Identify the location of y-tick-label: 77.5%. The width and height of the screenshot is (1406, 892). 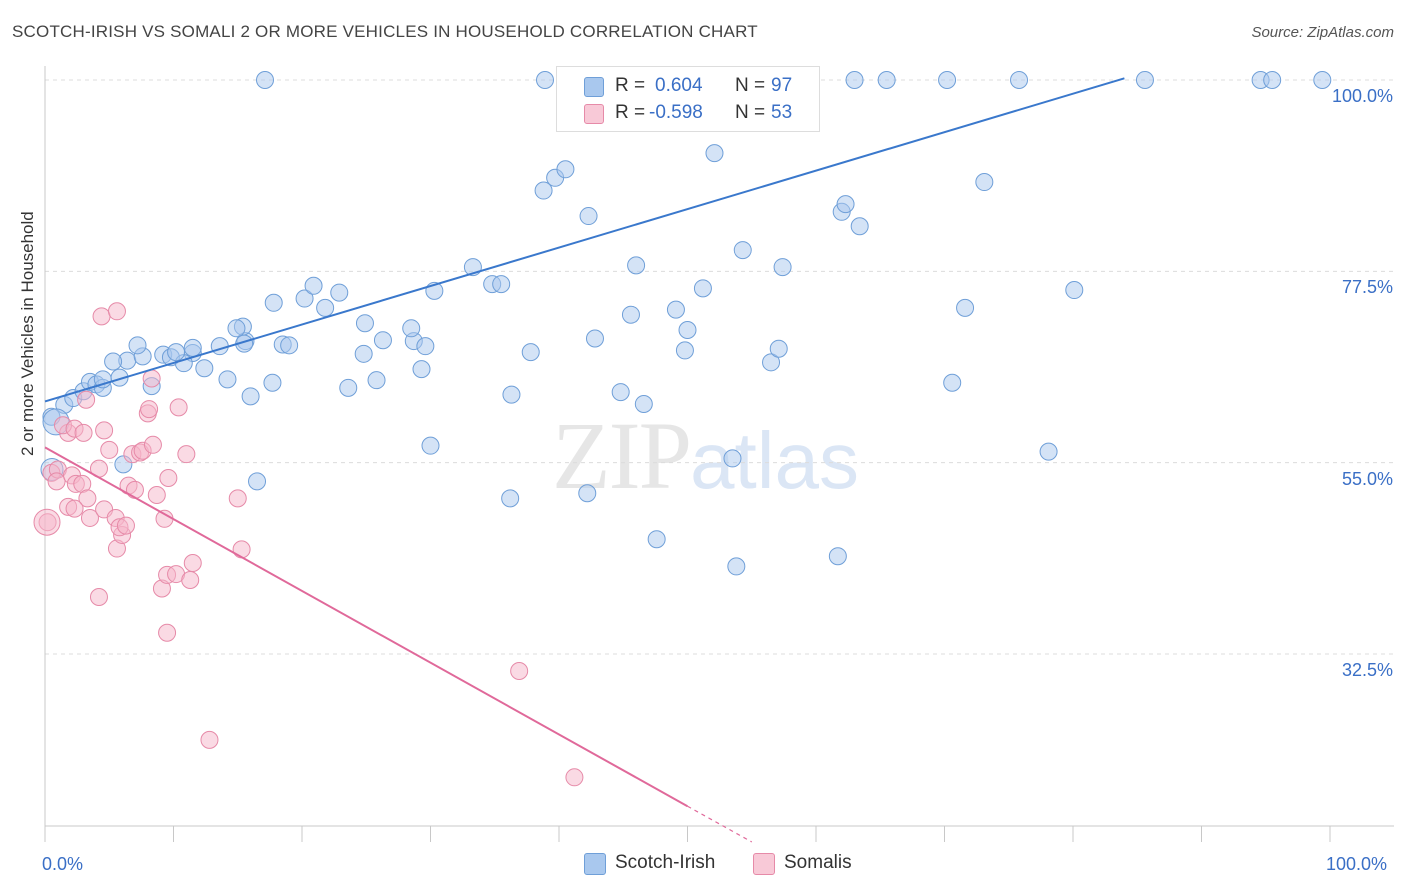
(1367, 287).